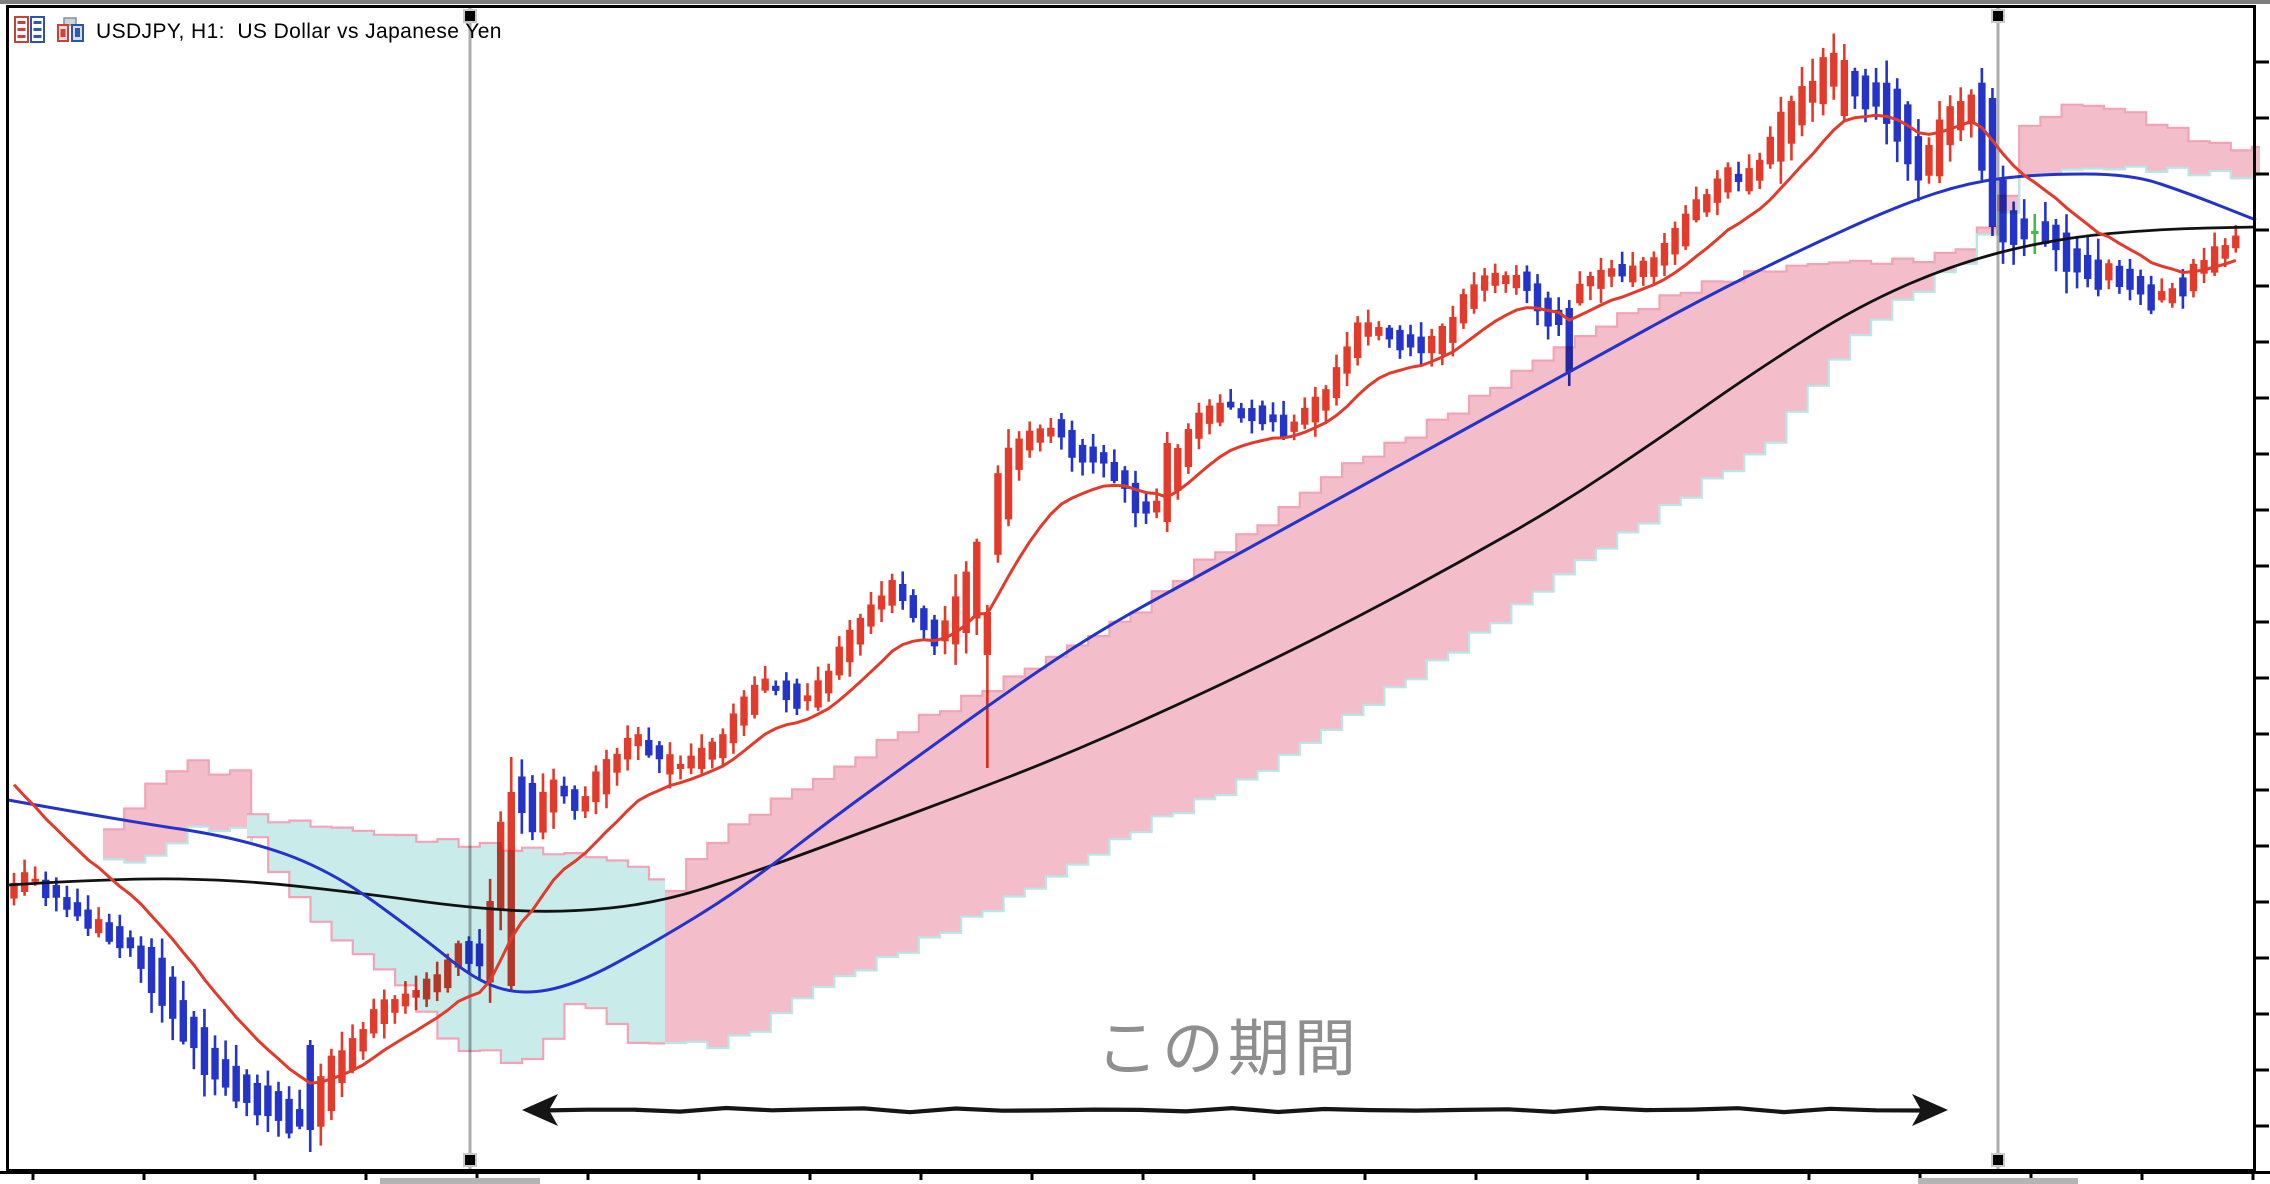 This screenshot has width=2270, height=1184. I want to click on time-label-bars, so click(1229, 1181).